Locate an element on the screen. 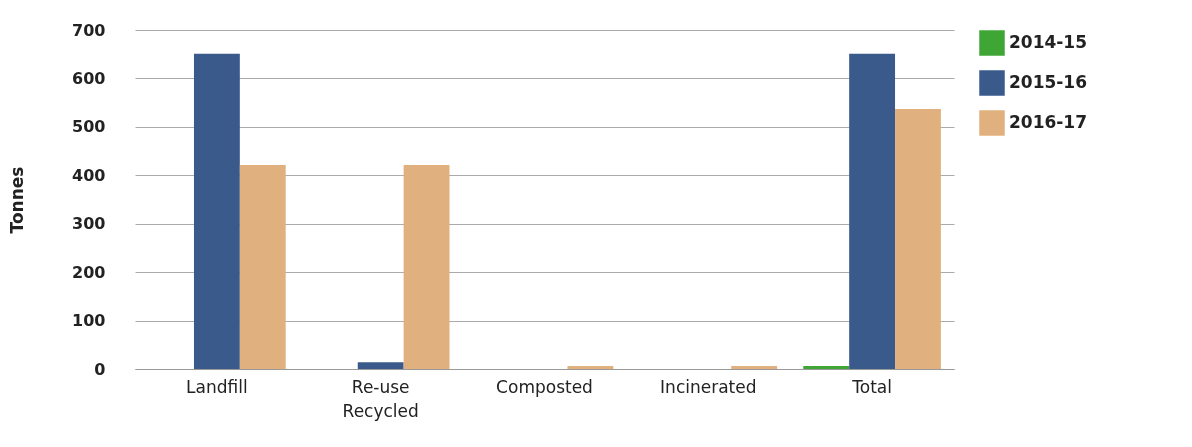  y-tick-label: 500 is located at coordinates (89, 127).